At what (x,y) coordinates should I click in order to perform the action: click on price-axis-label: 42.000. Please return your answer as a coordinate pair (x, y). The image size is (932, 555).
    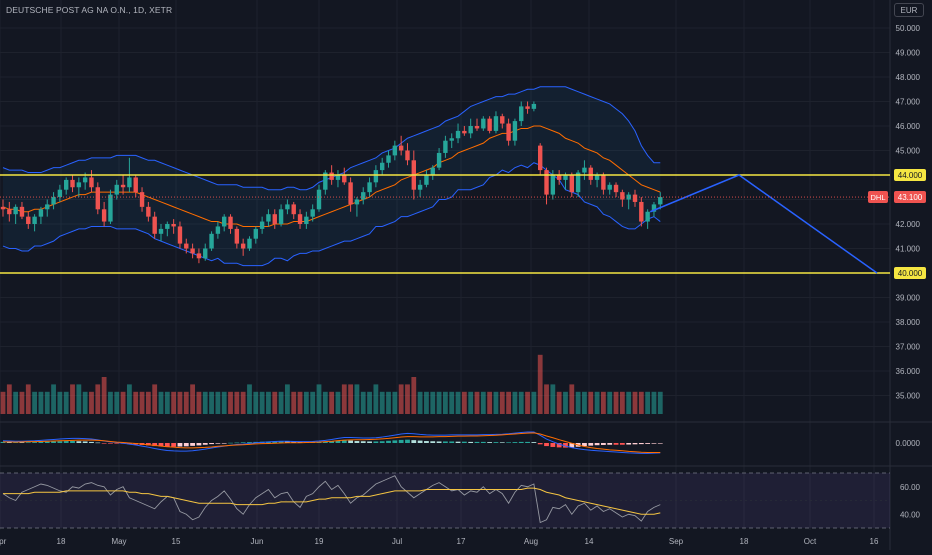
    Looking at the image, I should click on (908, 224).